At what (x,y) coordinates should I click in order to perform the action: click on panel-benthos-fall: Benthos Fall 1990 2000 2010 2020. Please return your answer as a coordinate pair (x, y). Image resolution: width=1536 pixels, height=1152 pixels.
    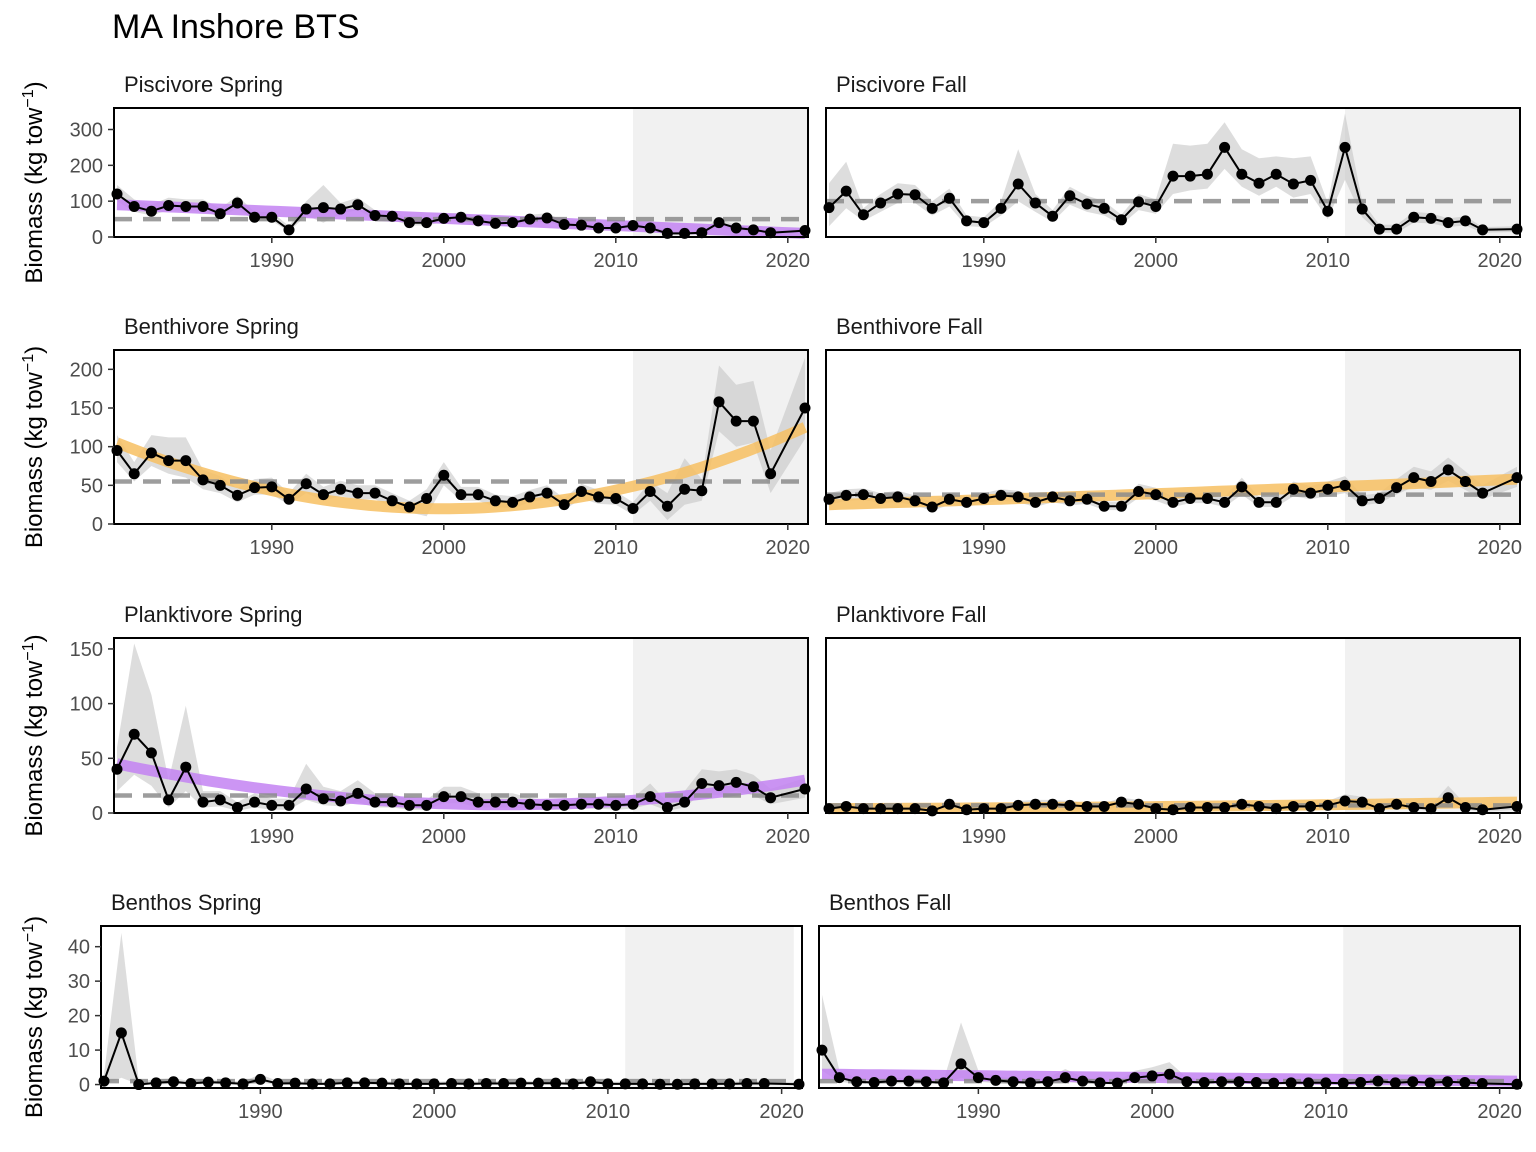
    Looking at the image, I should click on (1169, 1006).